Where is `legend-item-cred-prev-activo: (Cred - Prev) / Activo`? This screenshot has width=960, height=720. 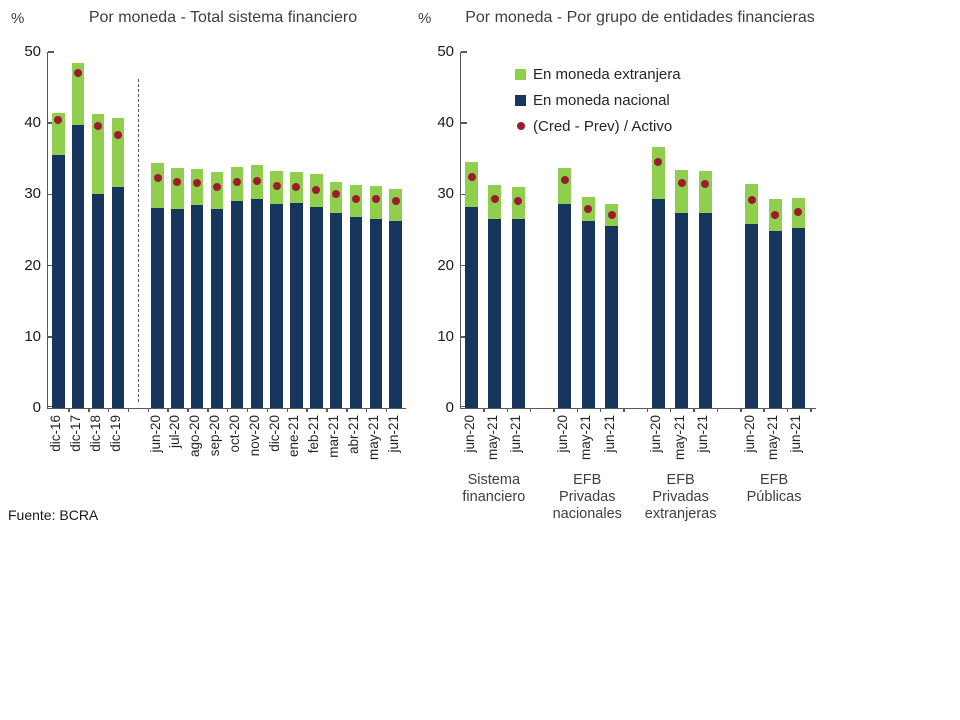
legend-item-cred-prev-activo: (Cred - Prev) / Activo is located at coordinates (598, 126).